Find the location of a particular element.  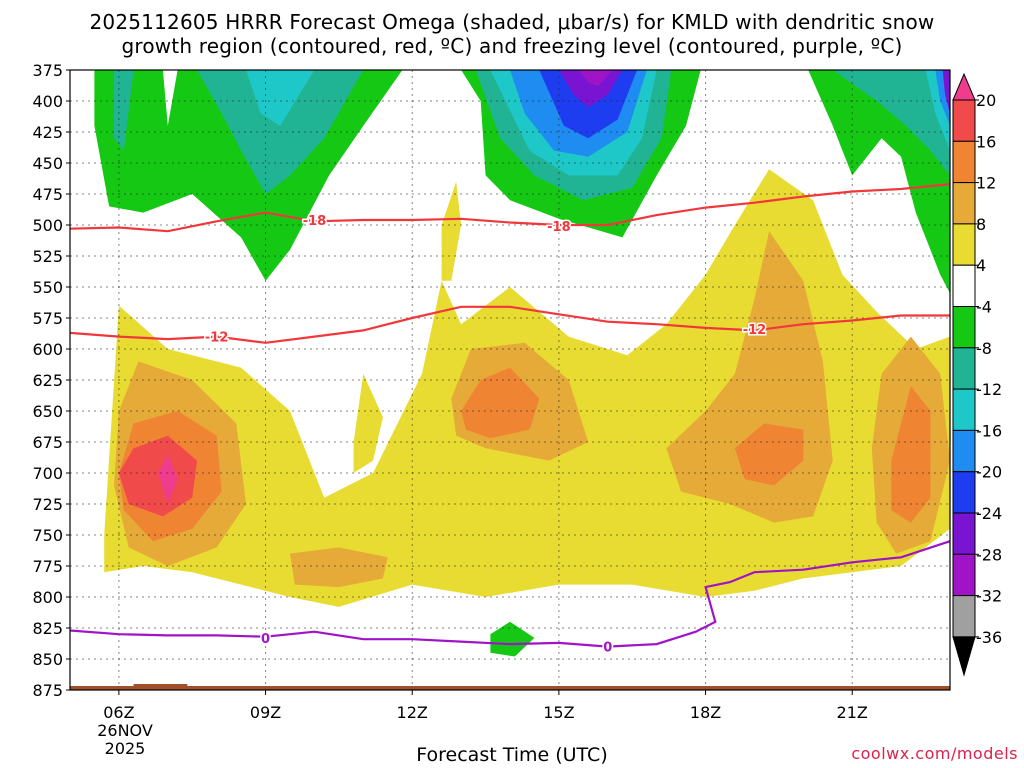

contour-line--18 is located at coordinates (510, 208).